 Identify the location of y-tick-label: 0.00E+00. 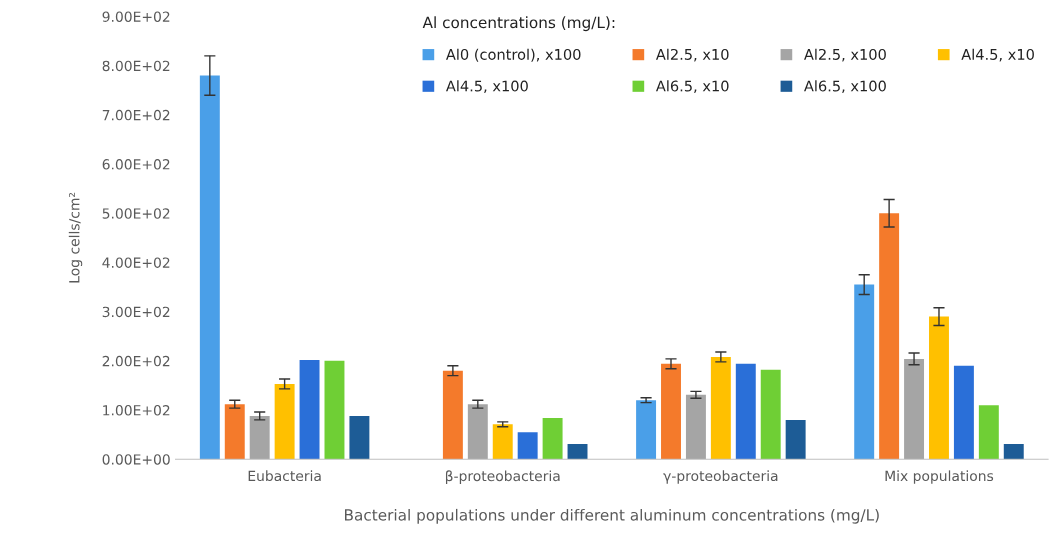
(136, 459).